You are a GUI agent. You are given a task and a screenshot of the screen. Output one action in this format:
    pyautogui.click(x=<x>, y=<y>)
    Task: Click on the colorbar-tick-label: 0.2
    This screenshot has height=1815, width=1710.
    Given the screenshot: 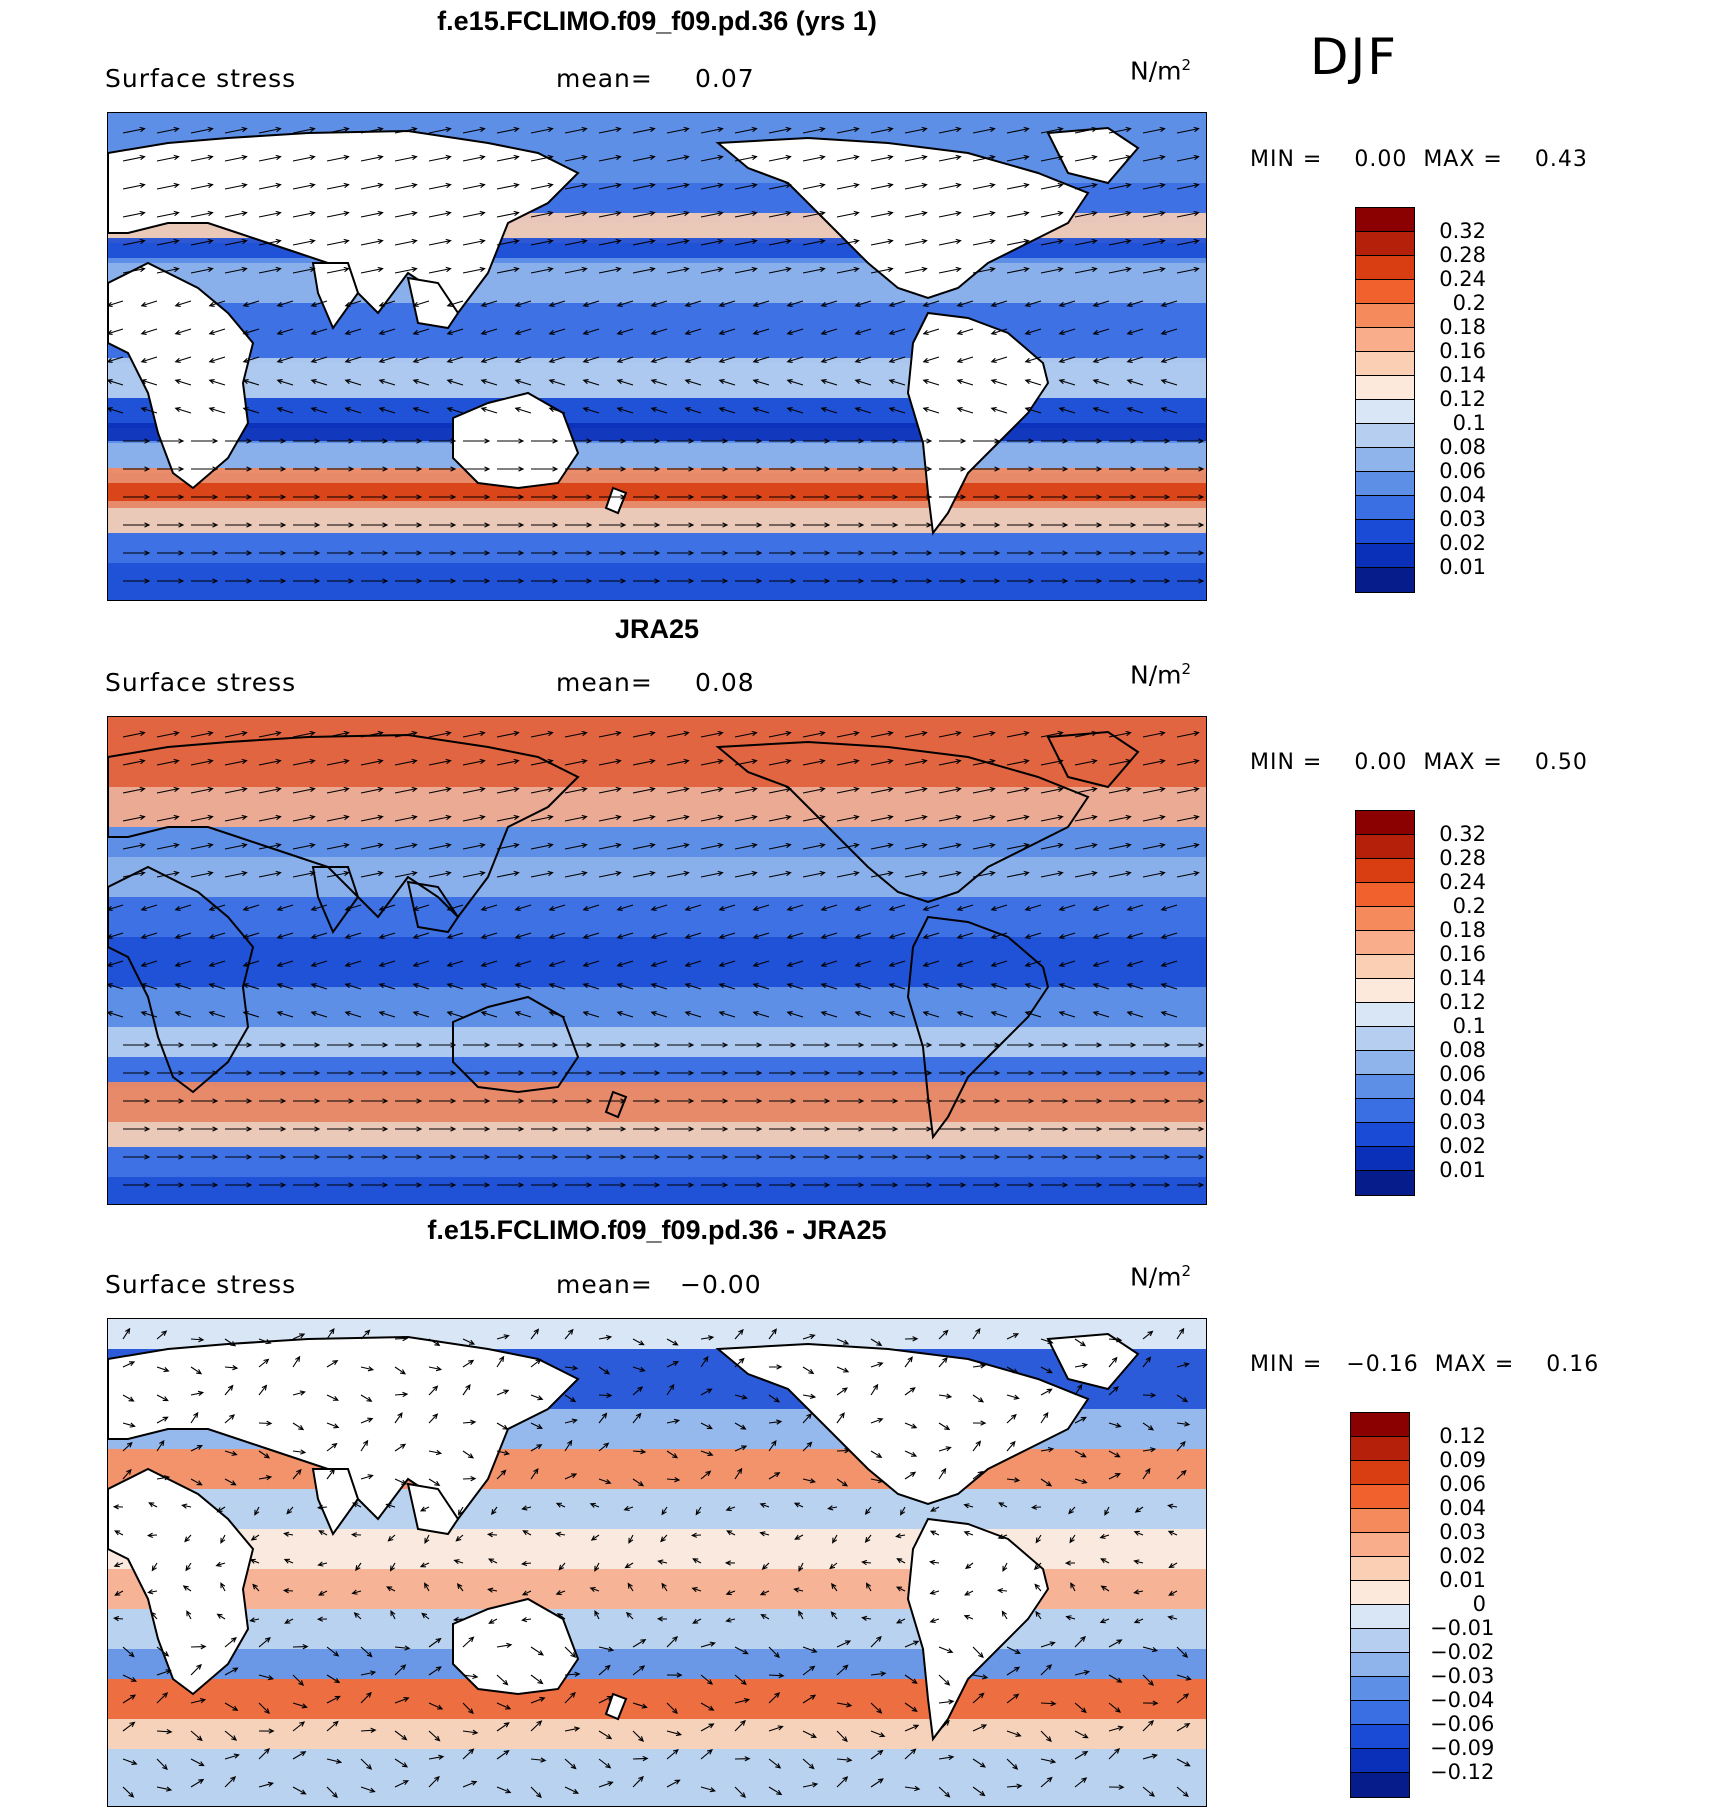 What is the action you would take?
    pyautogui.click(x=1469, y=303)
    